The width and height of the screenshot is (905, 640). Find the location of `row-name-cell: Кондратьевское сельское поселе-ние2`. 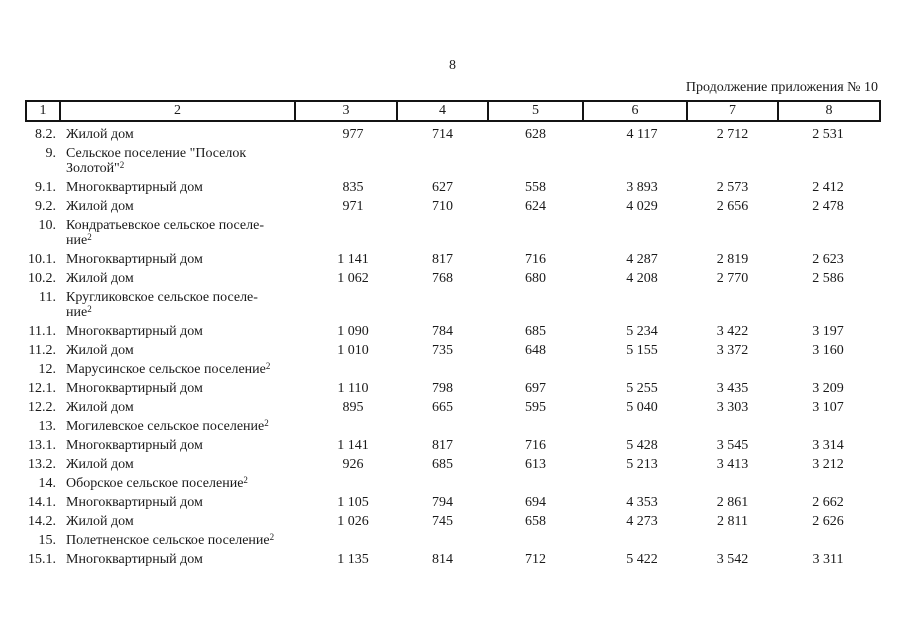

row-name-cell: Кондратьевское сельское поселе-ние2 is located at coordinates (165, 233).